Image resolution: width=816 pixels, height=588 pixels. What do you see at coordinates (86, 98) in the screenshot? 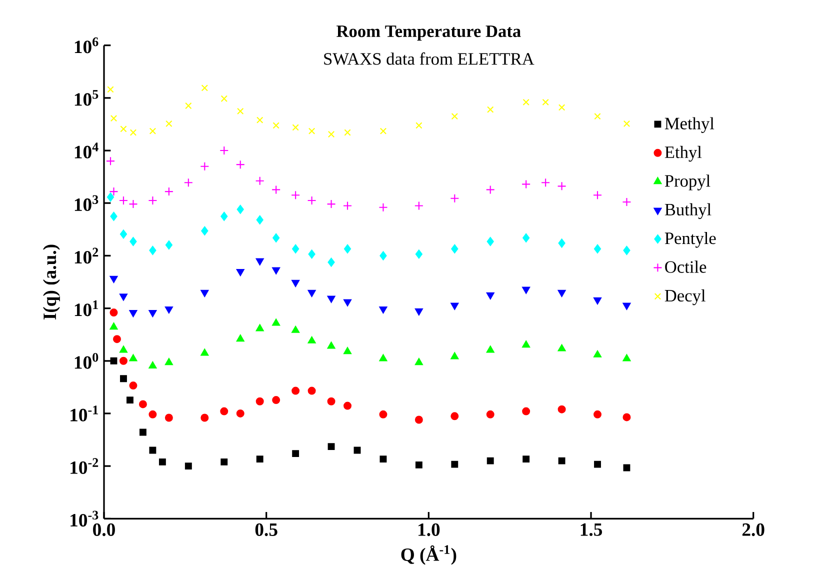
I see `y-tick-label: 10$^{5}$` at bounding box center [86, 98].